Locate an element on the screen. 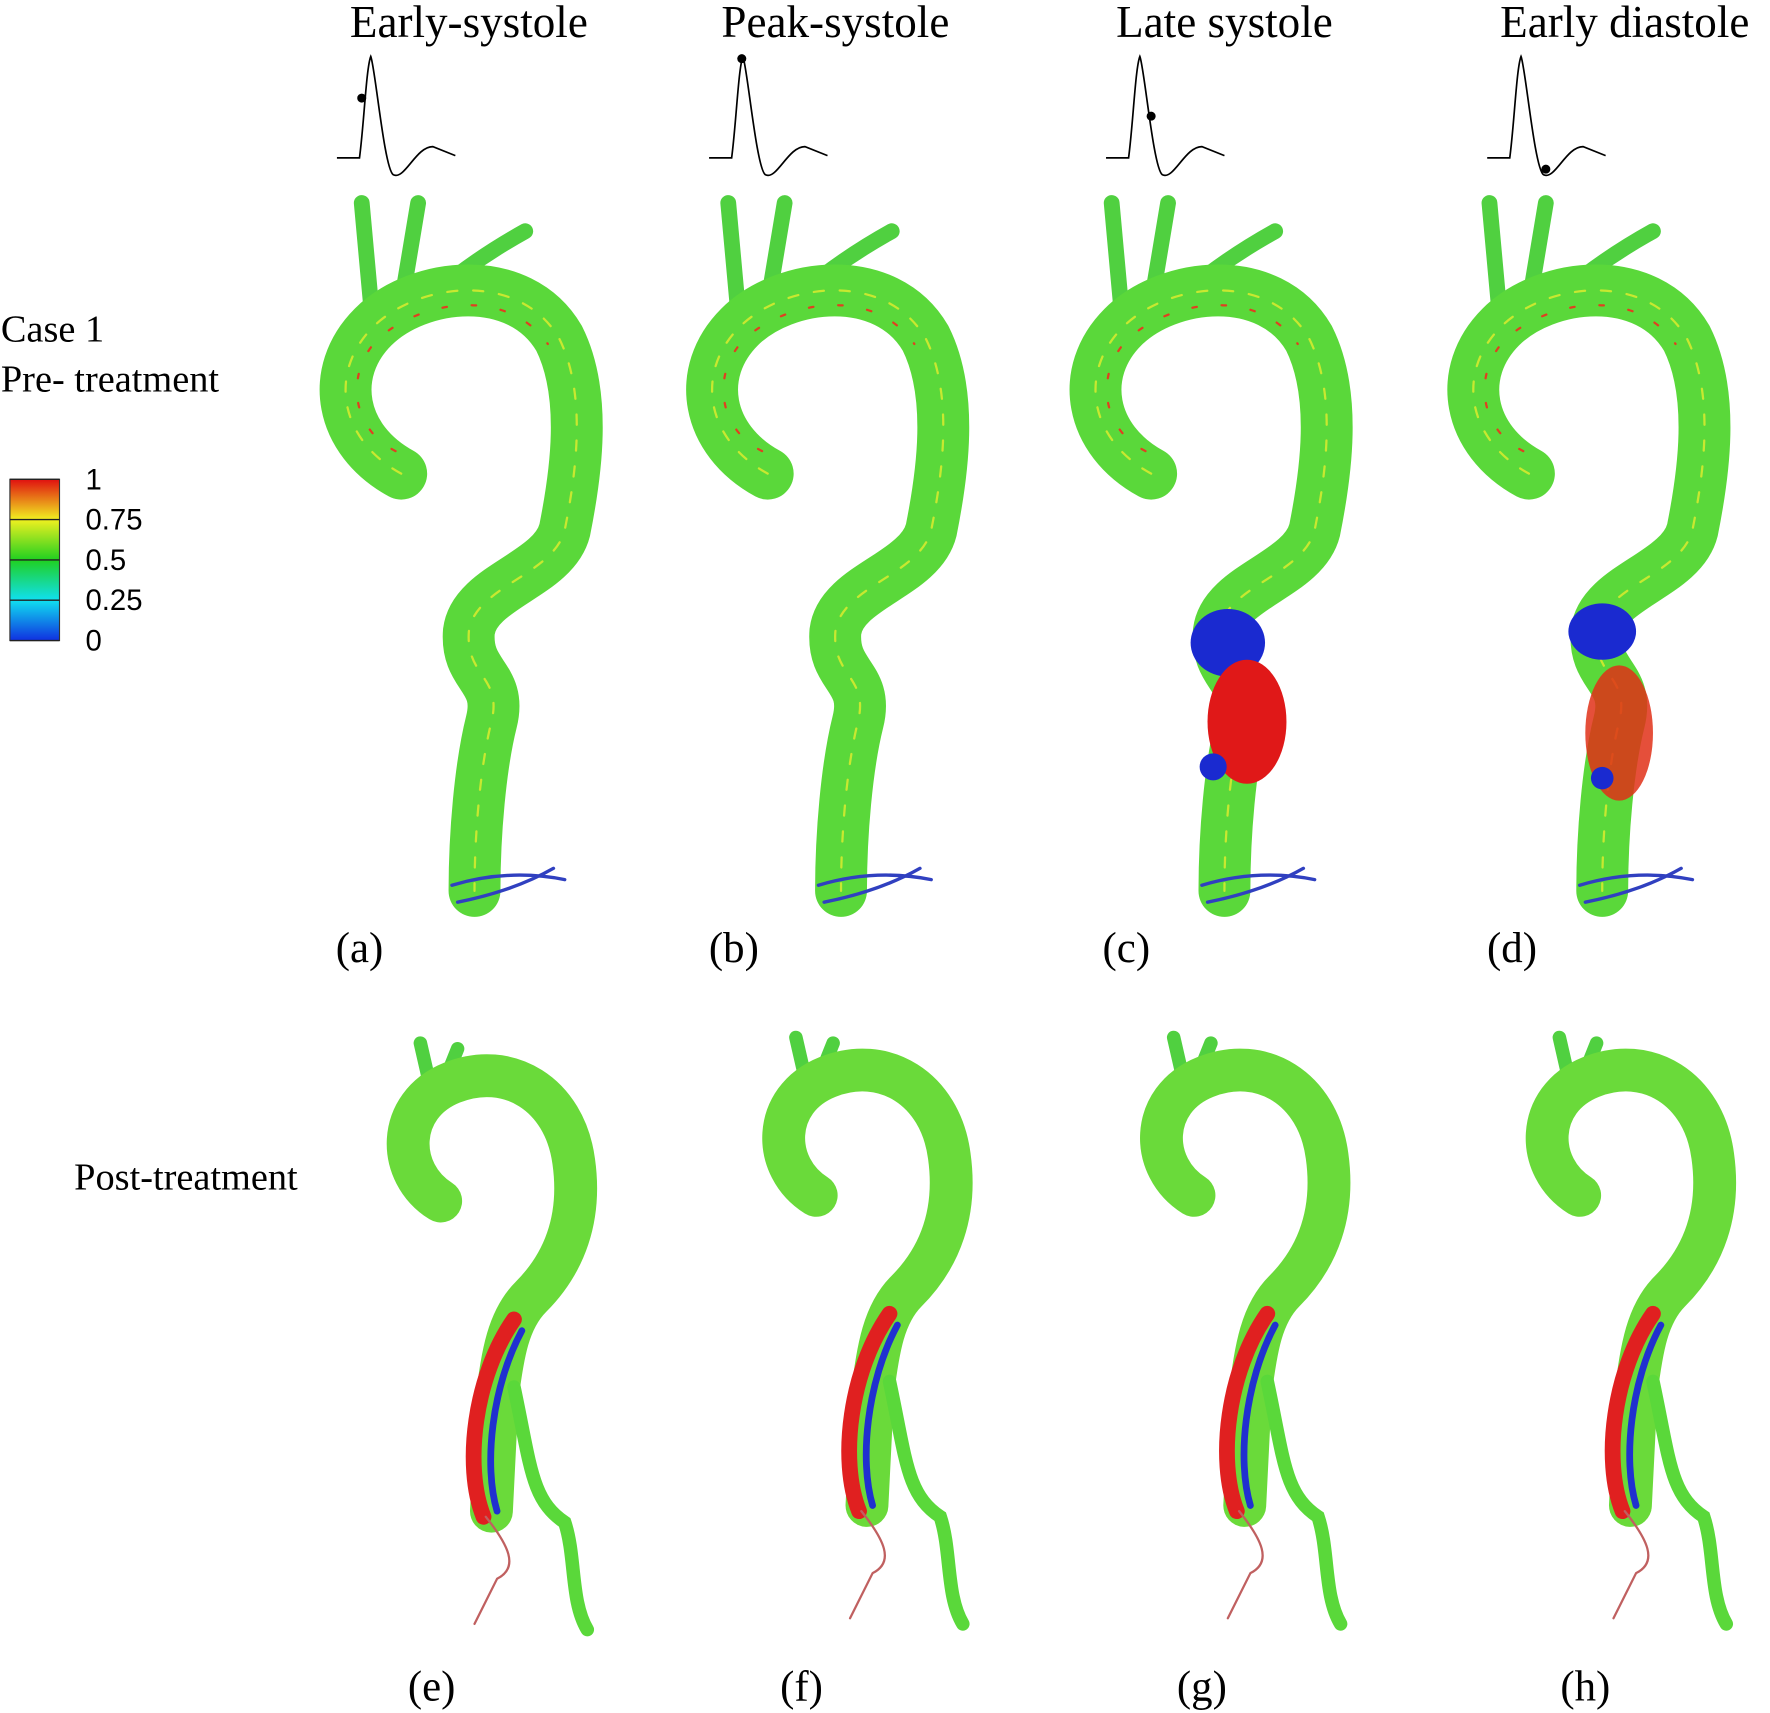  panel-label: (c) is located at coordinates (1127, 948).